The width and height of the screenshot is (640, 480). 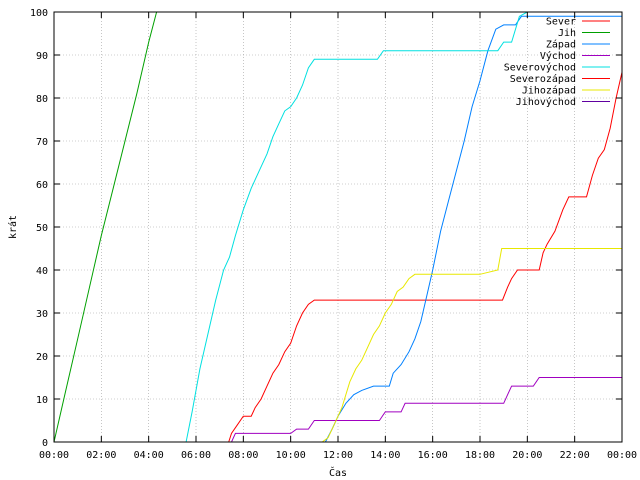 I want to click on legend-label: Východ, so click(x=558, y=56).